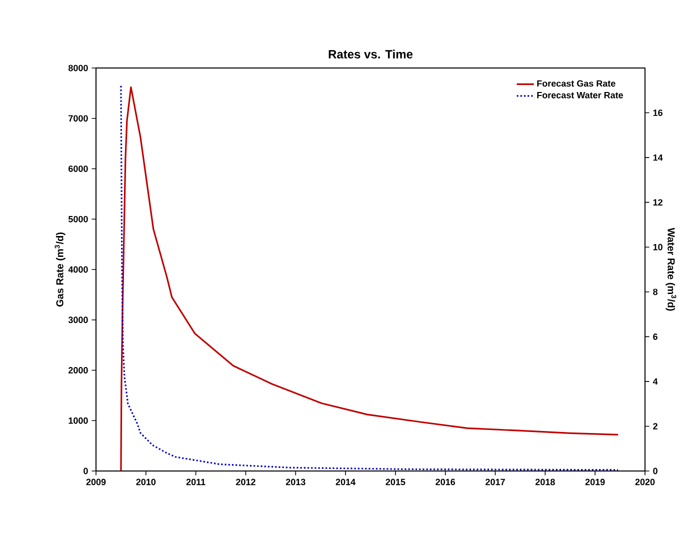 The image size is (697, 550). Describe the element at coordinates (60, 269) in the screenshot. I see `y-axis-title: Gas Rate (m$^{3}$/d)` at that location.